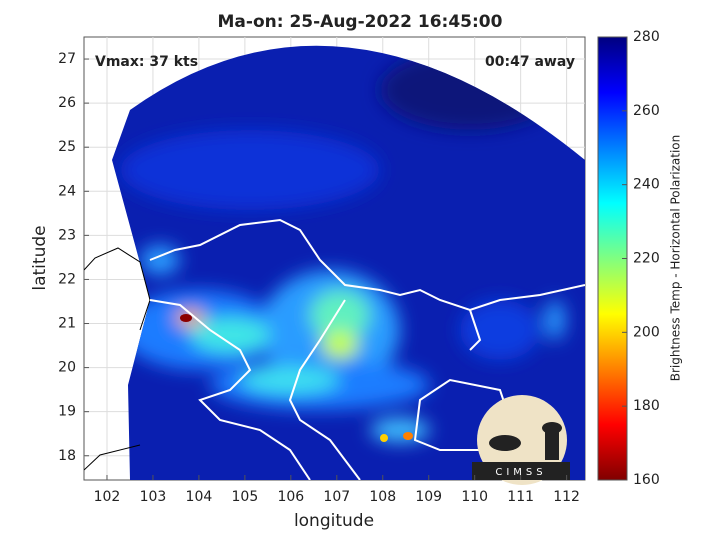  I want to click on y-tick-label: 20, so click(67, 368).